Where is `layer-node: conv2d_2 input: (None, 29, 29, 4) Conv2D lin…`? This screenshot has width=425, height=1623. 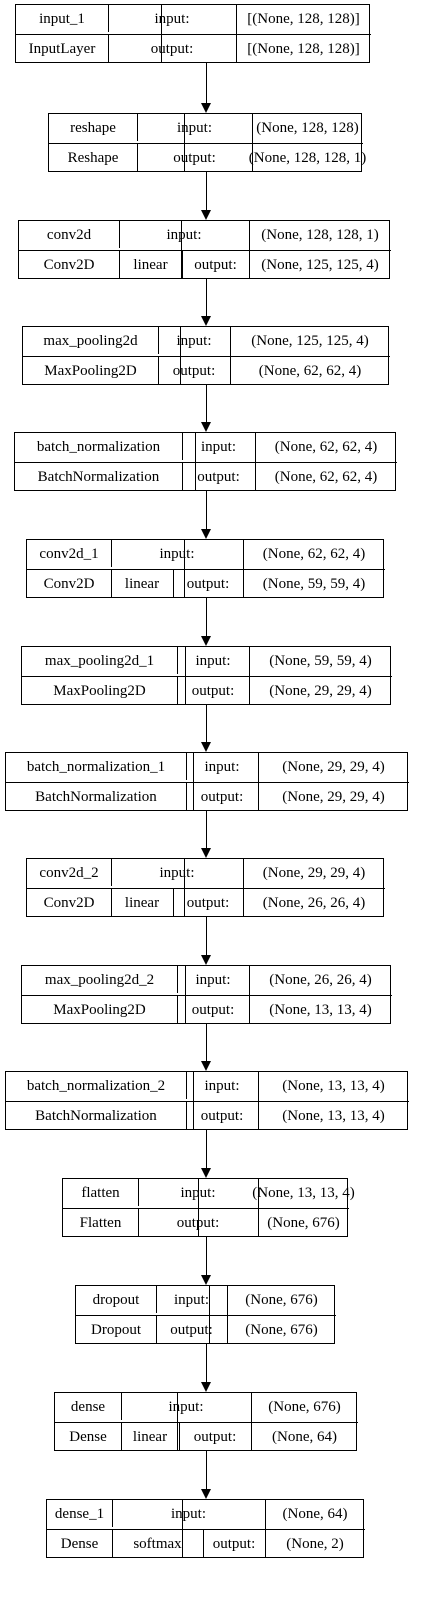 layer-node: conv2d_2 input: (None, 29, 29, 4) Conv2D lin… is located at coordinates (205, 887).